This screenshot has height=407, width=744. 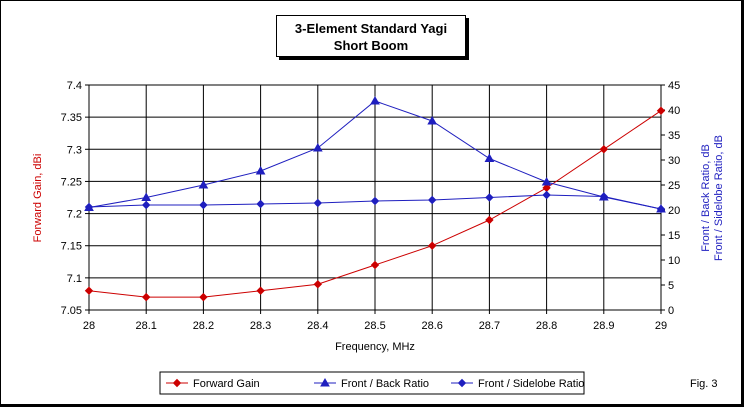 What do you see at coordinates (371, 45) in the screenshot?
I see `chart-subtitle: Short Boom` at bounding box center [371, 45].